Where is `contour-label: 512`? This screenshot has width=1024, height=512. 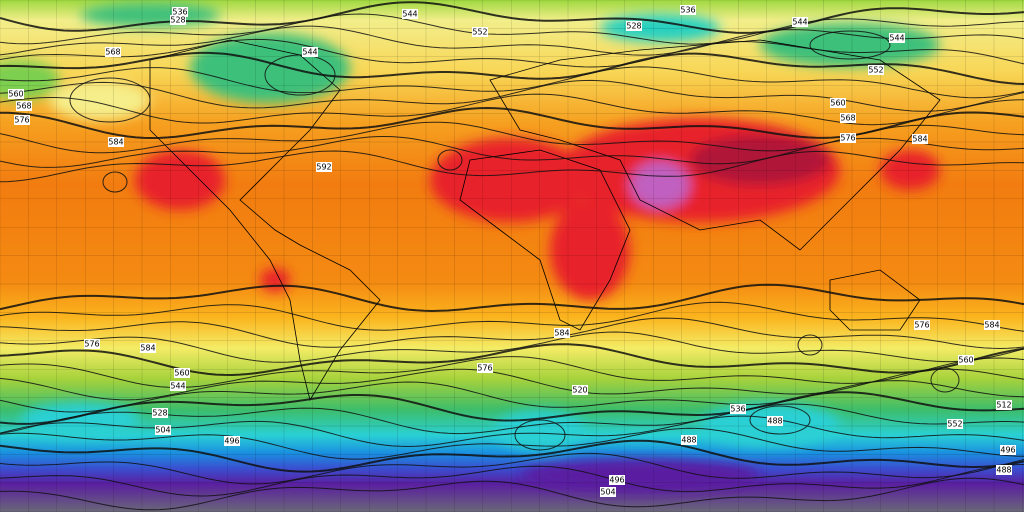 contour-label: 512 is located at coordinates (1003, 405).